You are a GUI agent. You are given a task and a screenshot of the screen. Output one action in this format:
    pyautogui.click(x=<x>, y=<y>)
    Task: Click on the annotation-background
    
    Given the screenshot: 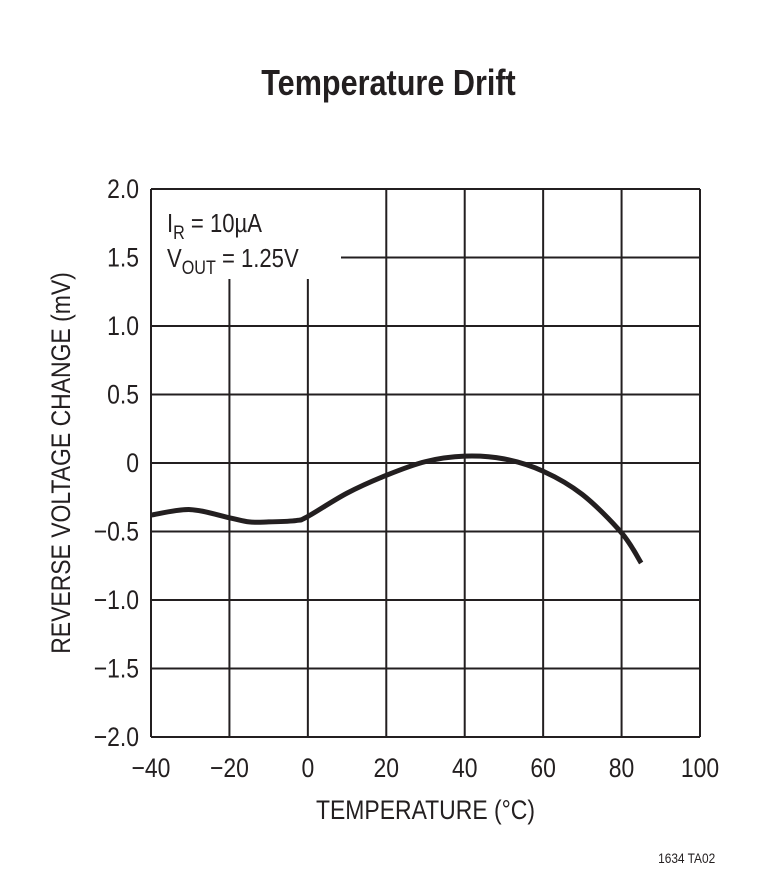 What is the action you would take?
    pyautogui.click(x=249, y=237)
    